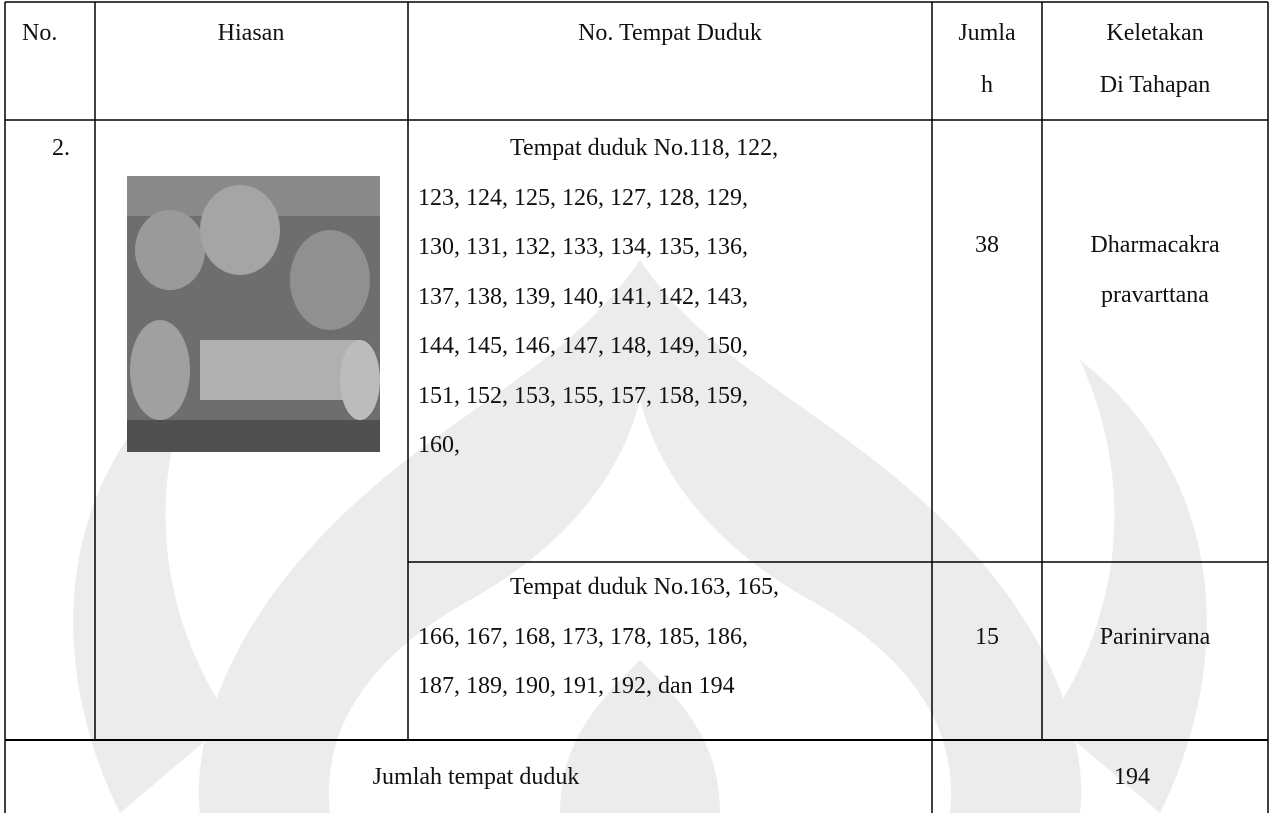 The width and height of the screenshot is (1276, 813). Describe the element at coordinates (1155, 295) in the screenshot. I see `stage-cell: pravarttana` at that location.